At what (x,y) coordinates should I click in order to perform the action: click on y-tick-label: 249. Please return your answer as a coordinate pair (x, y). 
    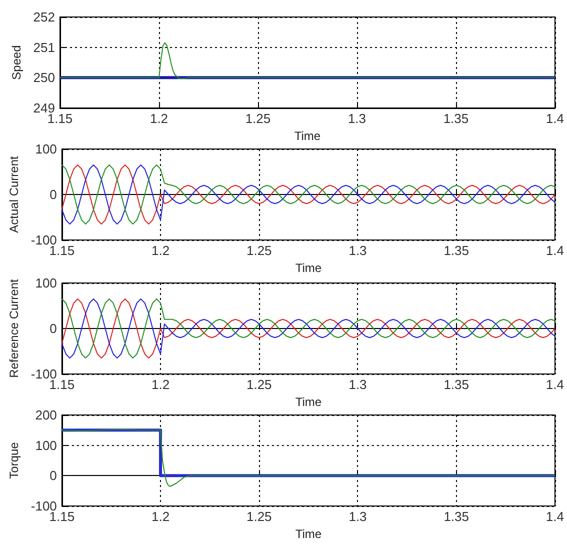
    Looking at the image, I should click on (44, 108).